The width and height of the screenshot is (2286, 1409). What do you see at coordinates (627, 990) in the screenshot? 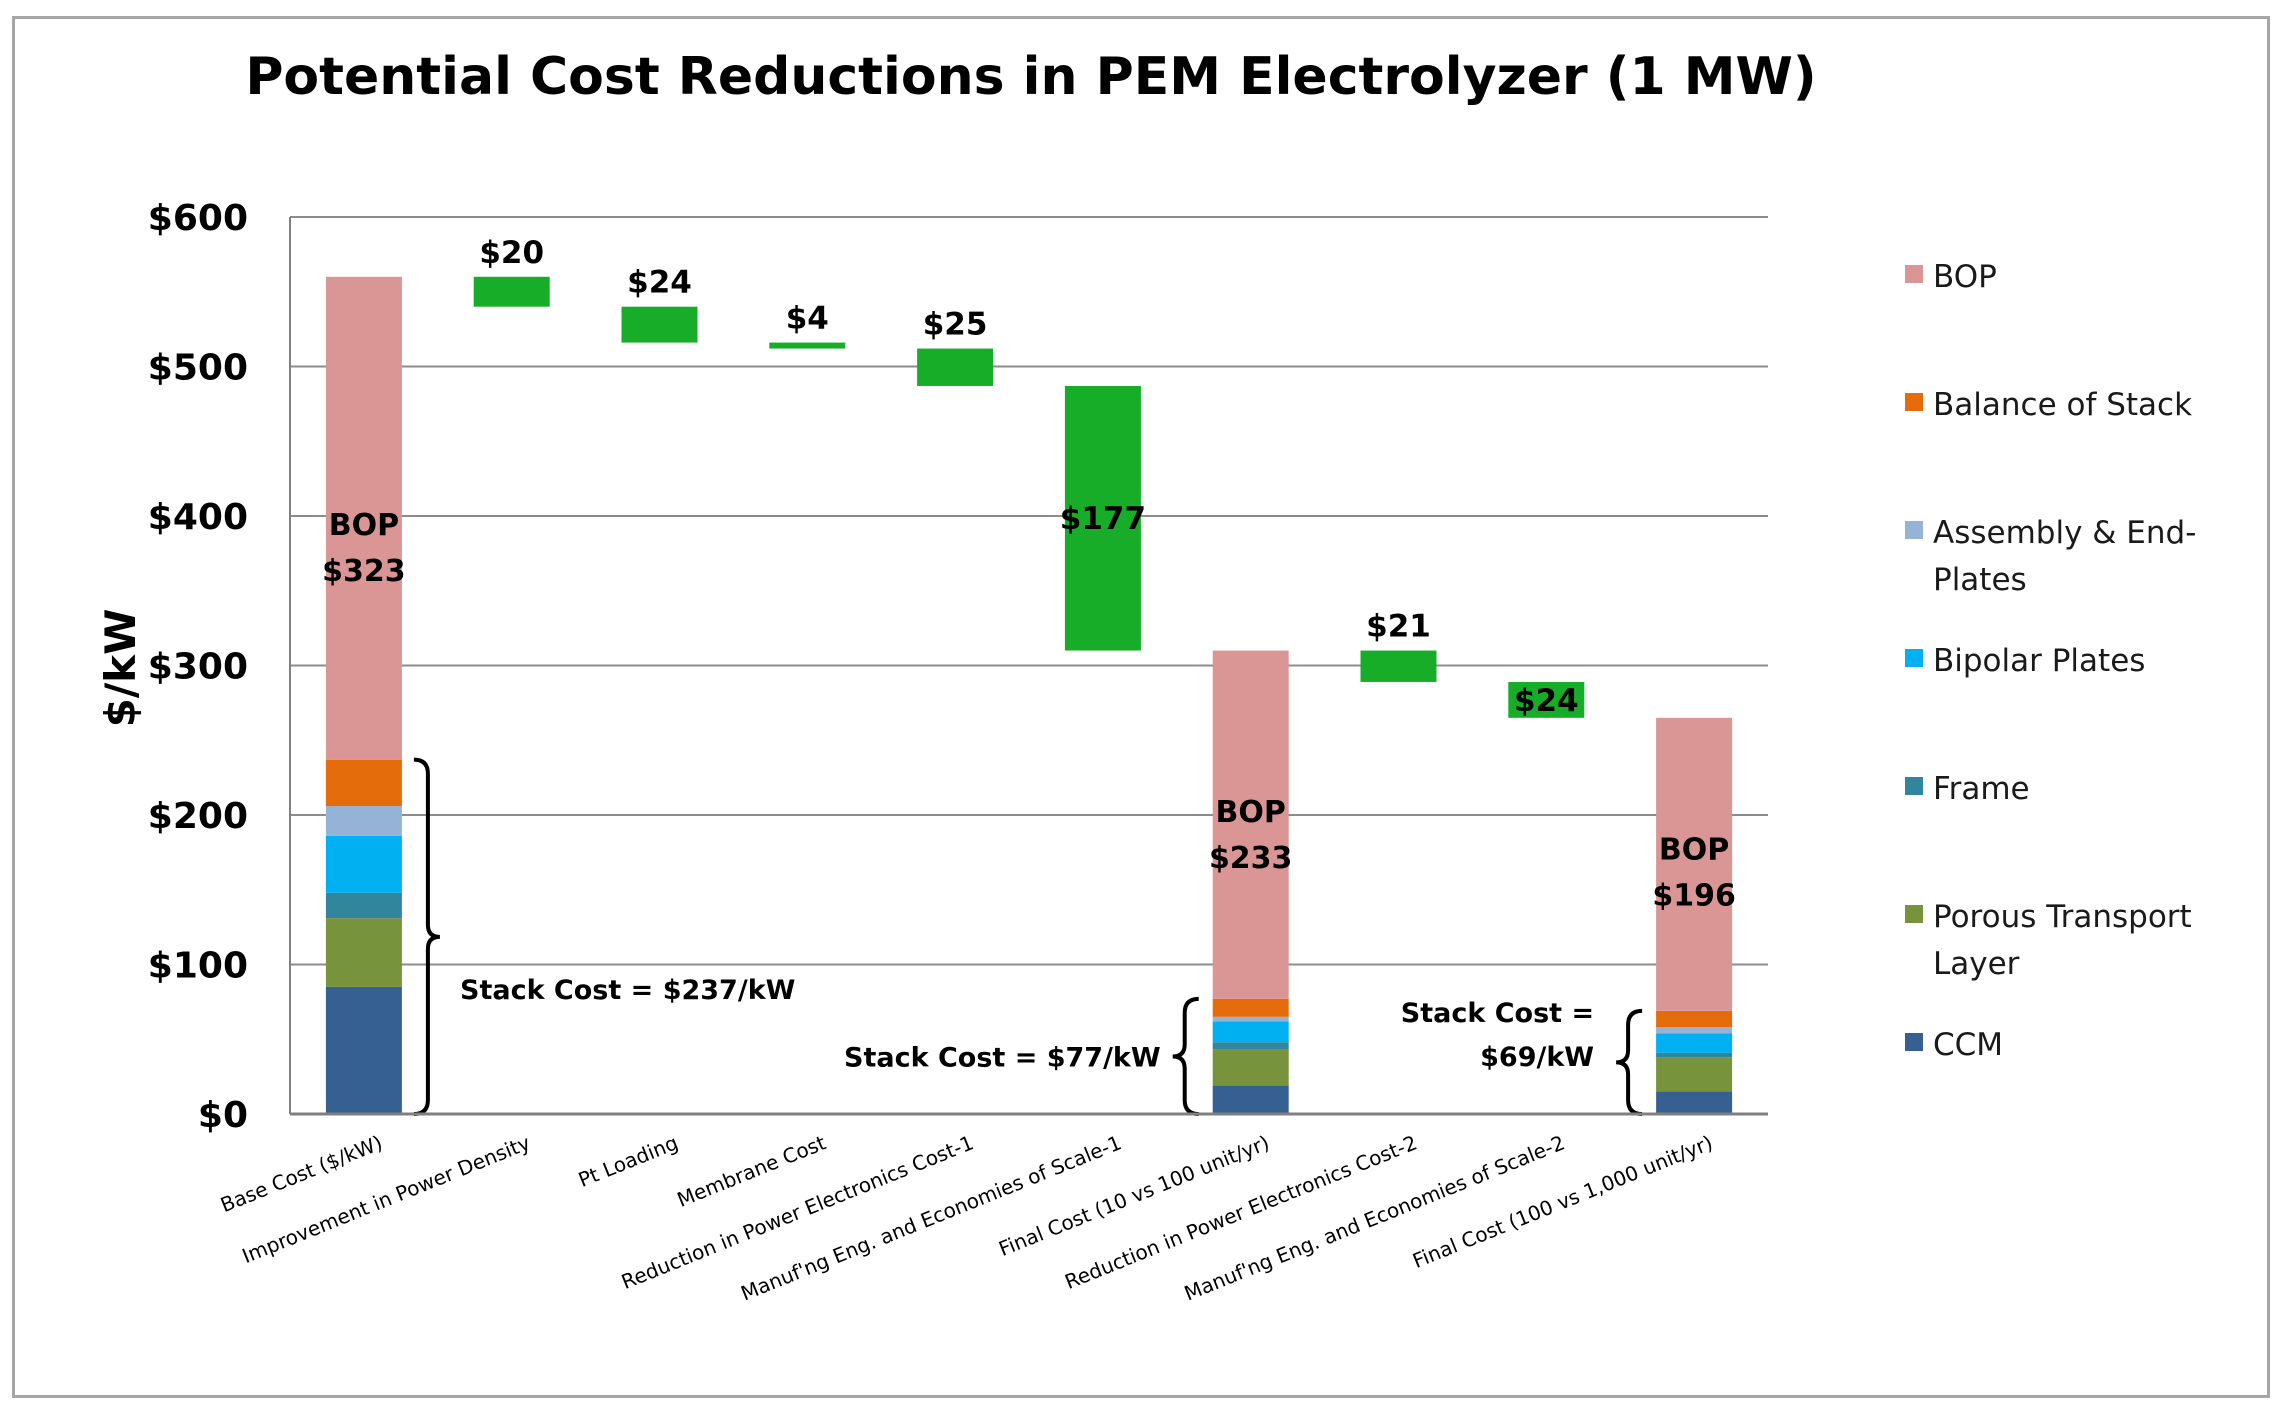
I see `stack-cost-label: Stack Cost = $237/kW` at bounding box center [627, 990].